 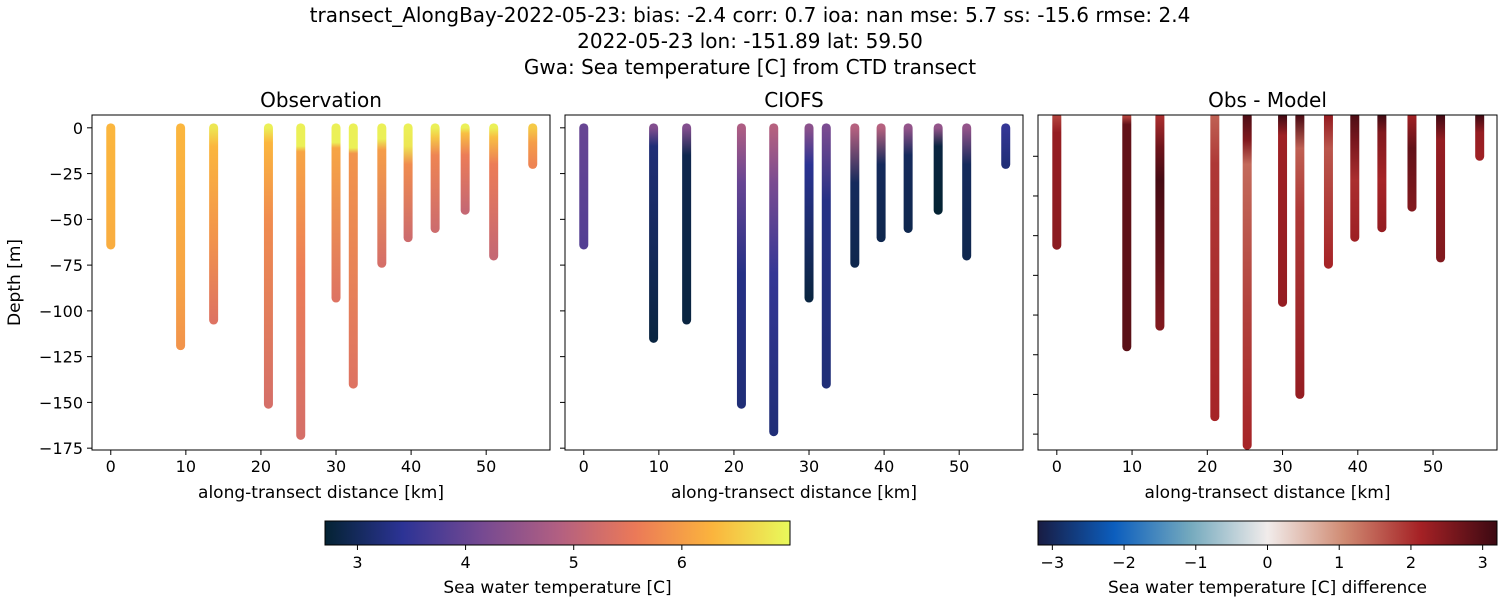 What do you see at coordinates (78, 128) in the screenshot?
I see `y-tick-label: 0` at bounding box center [78, 128].